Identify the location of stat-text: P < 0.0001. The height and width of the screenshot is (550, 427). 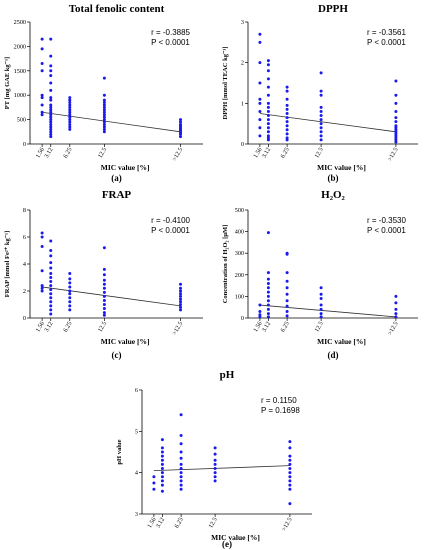
(386, 42).